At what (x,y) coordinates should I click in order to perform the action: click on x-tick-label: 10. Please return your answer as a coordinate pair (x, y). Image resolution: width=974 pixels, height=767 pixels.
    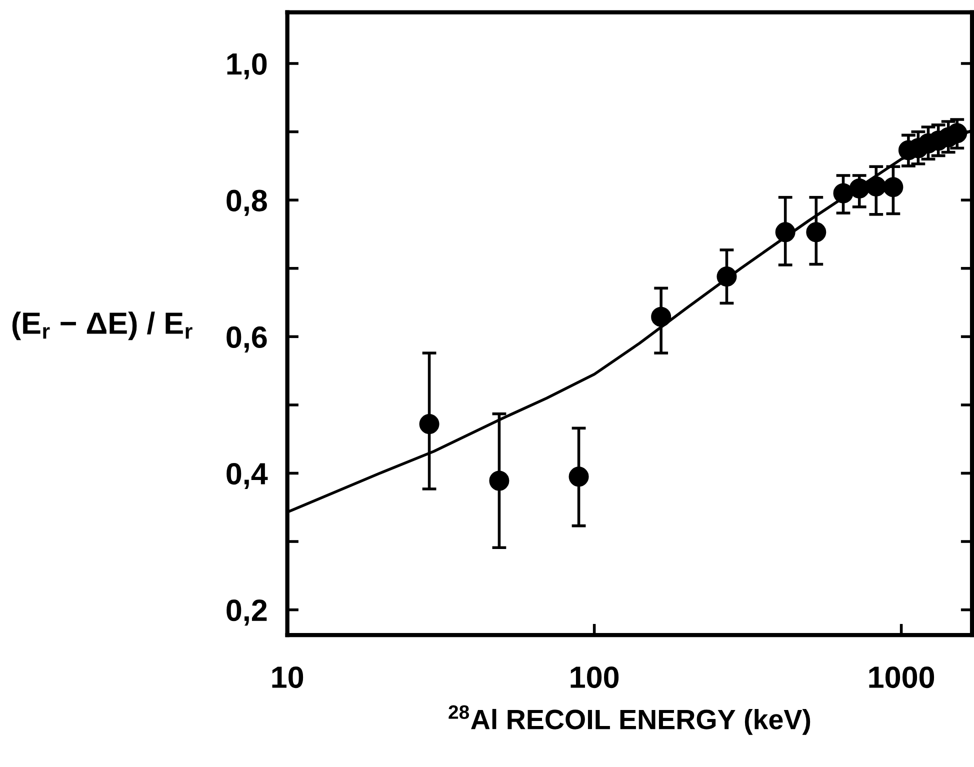
    Looking at the image, I should click on (288, 677).